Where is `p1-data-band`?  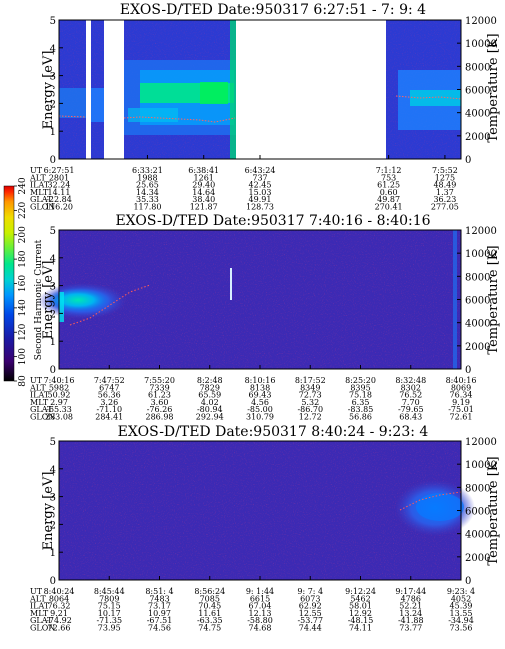
p1-data-band is located at coordinates (97, 105).